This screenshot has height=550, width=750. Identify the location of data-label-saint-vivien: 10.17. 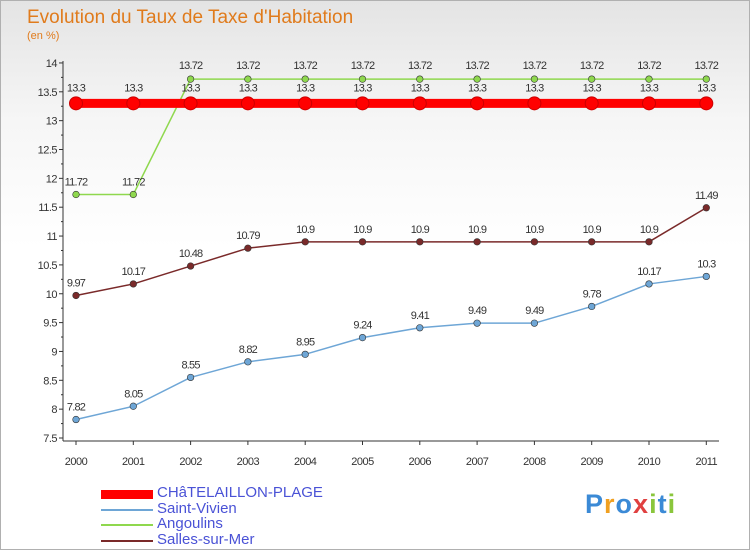
(649, 272).